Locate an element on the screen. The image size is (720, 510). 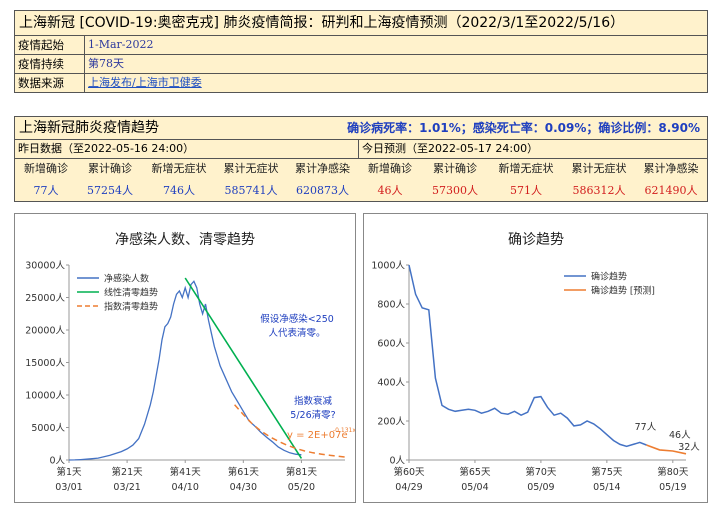
point-label: 32人 is located at coordinates (689, 447).